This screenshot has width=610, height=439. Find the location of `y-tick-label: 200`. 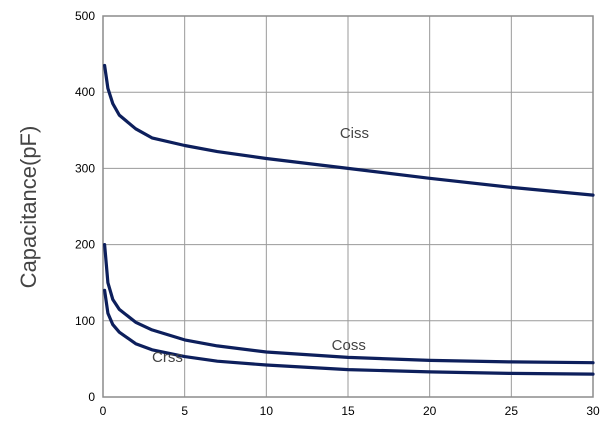

y-tick-label: 200 is located at coordinates (85, 245).